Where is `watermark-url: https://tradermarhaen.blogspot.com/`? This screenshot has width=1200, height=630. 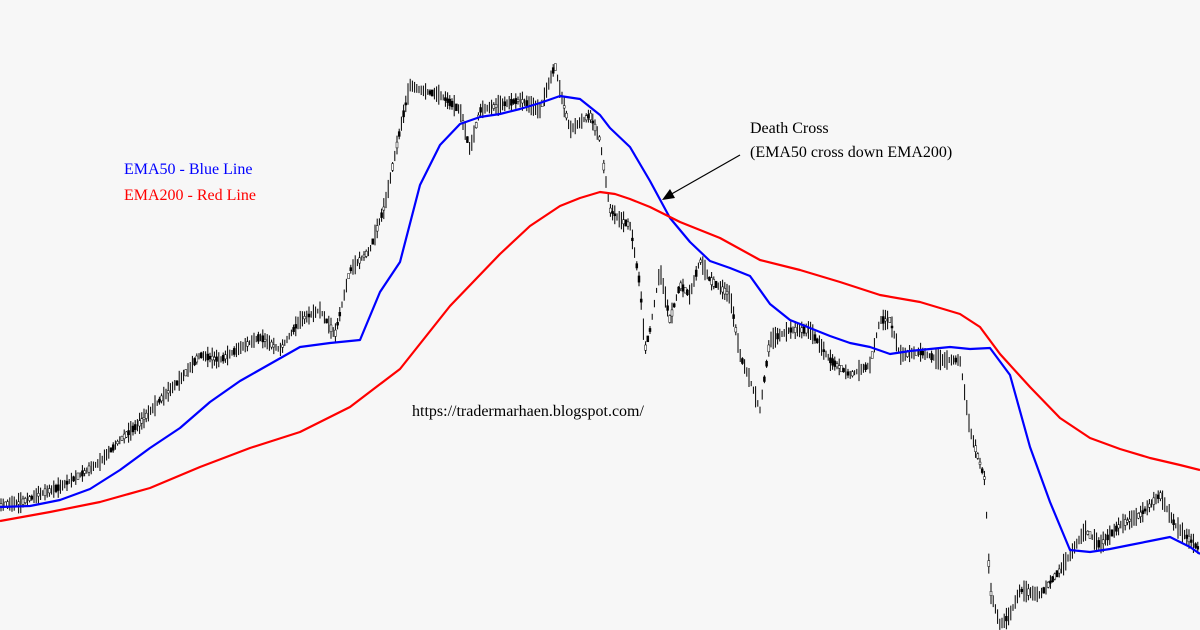 watermark-url: https://tradermarhaen.blogspot.com/ is located at coordinates (528, 411).